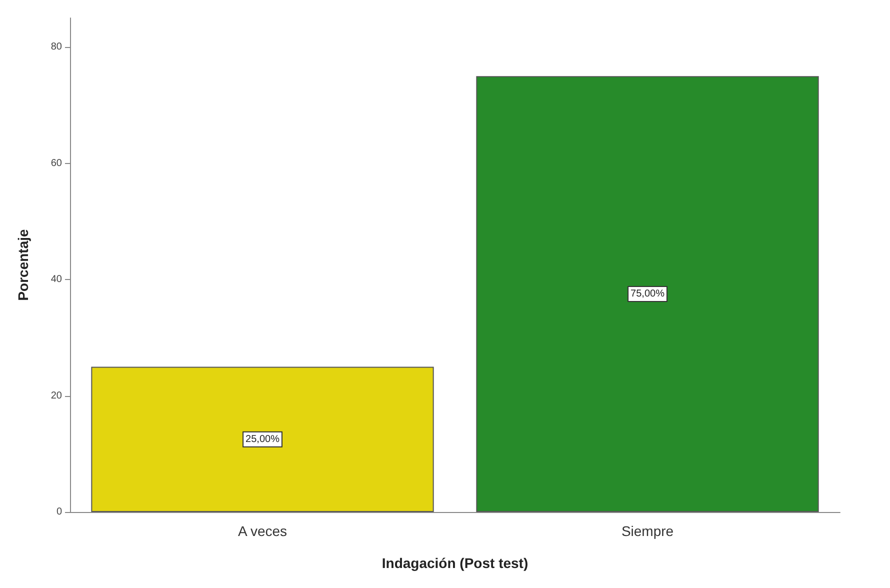  What do you see at coordinates (56, 280) in the screenshot?
I see `y-tick-label: 40` at bounding box center [56, 280].